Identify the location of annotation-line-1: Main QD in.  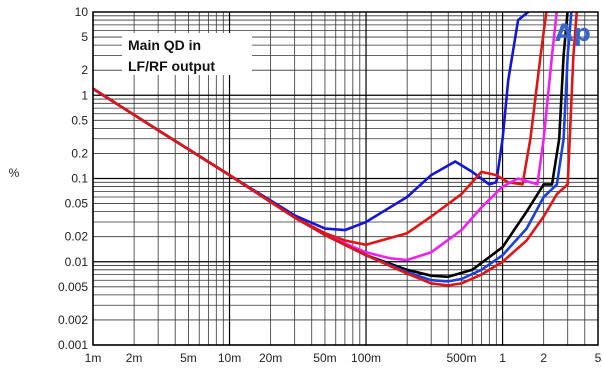
(164, 45).